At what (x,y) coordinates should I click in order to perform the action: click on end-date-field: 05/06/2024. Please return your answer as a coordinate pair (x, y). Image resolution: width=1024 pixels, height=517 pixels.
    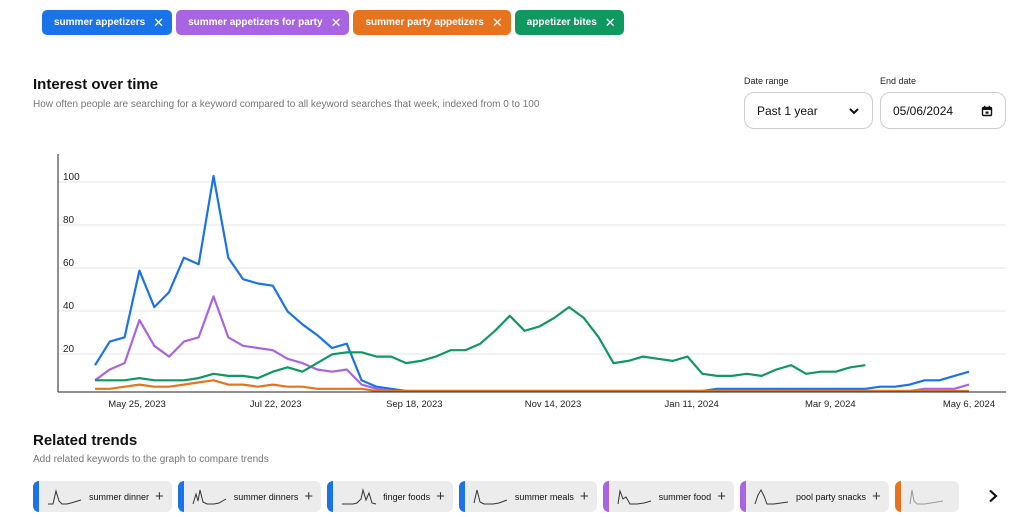
    Looking at the image, I should click on (943, 110).